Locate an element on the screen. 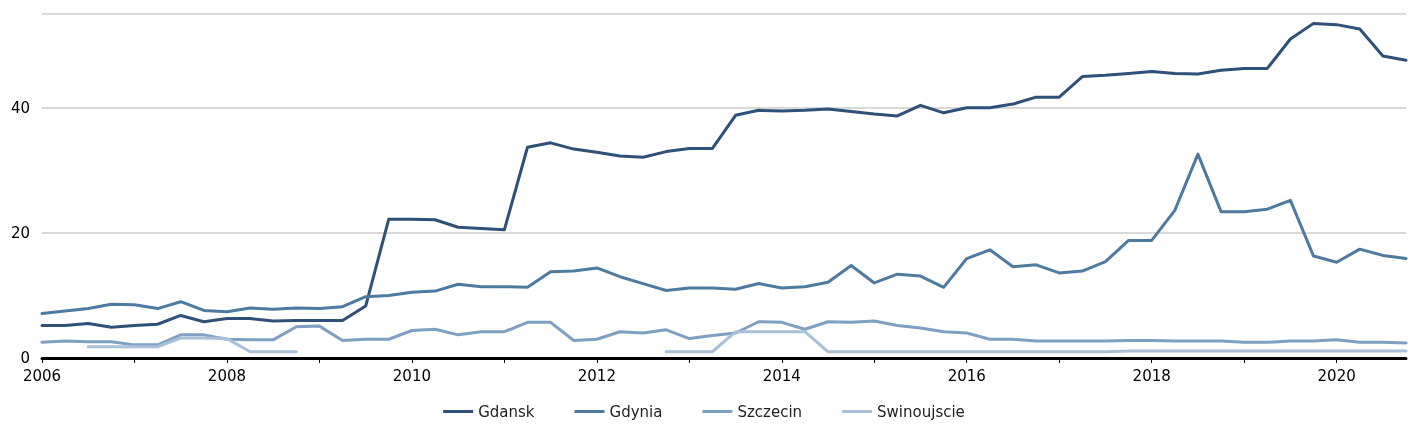 The image size is (1424, 432). x-tick-label: 2016 is located at coordinates (966, 375).